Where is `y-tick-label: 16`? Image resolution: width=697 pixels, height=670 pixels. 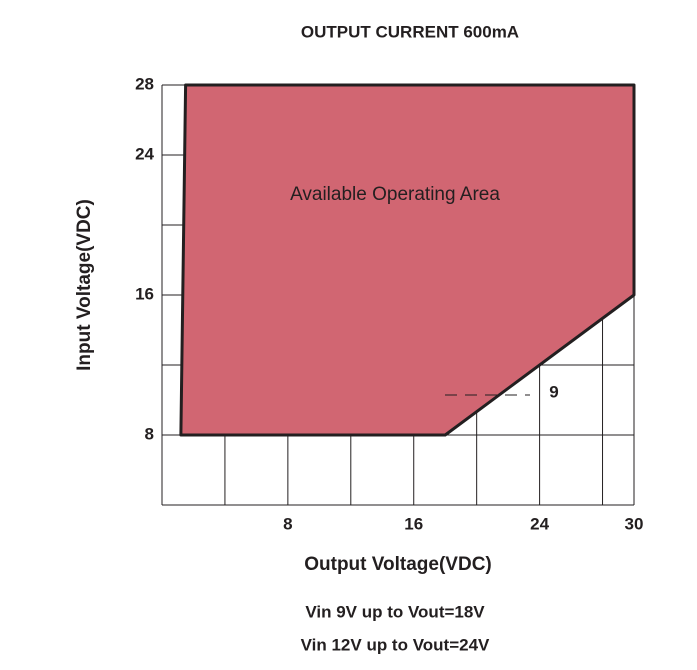 y-tick-label: 16 is located at coordinates (144, 293).